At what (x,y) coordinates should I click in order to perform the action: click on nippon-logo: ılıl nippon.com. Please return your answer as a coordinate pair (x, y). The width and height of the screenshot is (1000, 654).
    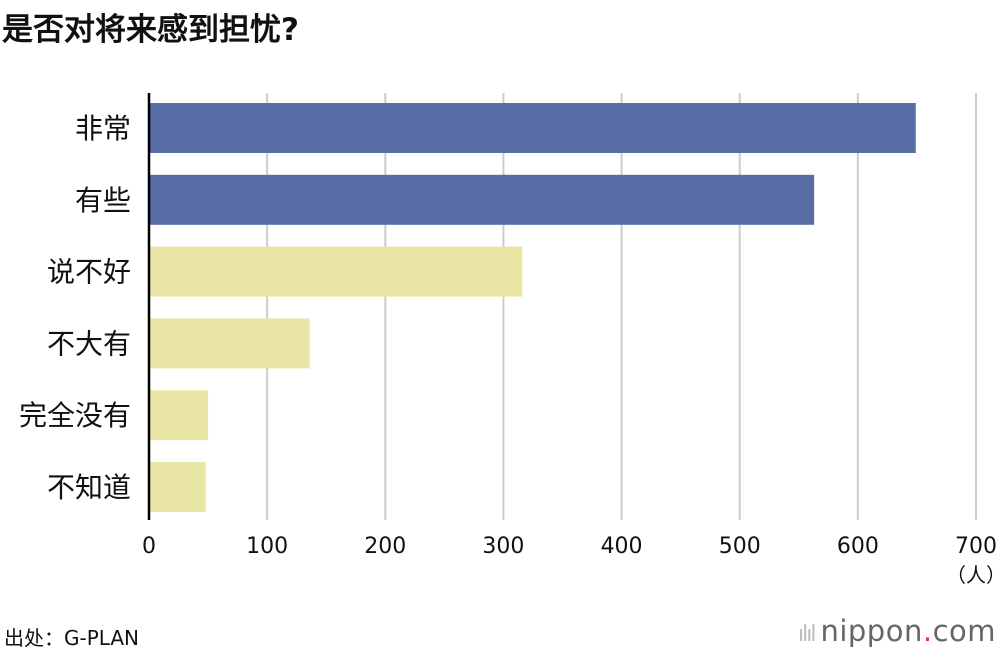
    Looking at the image, I should click on (897, 631).